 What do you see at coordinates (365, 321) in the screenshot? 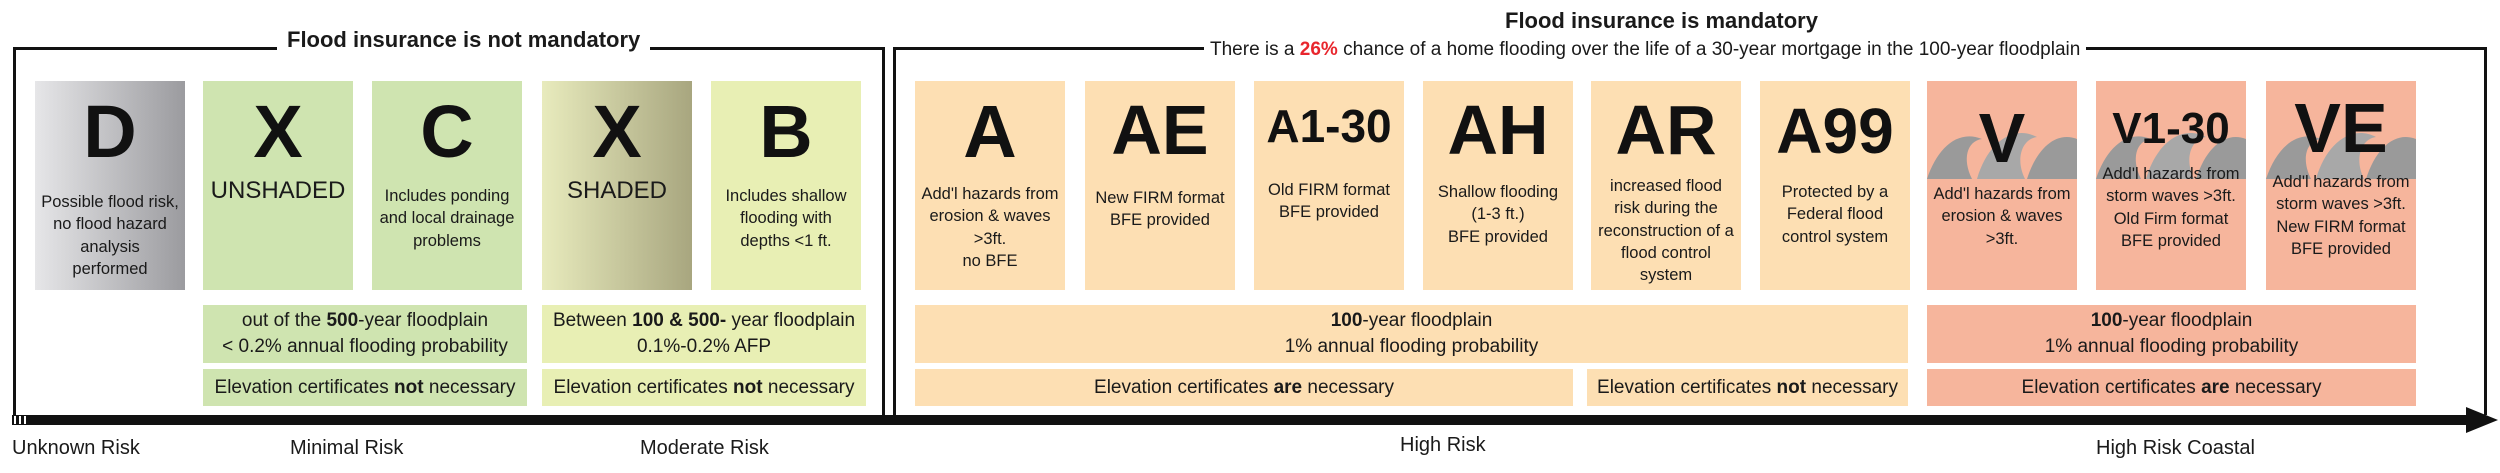
I see `minimal-floodplain-line1: out of the 500-year floodplain` at bounding box center [365, 321].